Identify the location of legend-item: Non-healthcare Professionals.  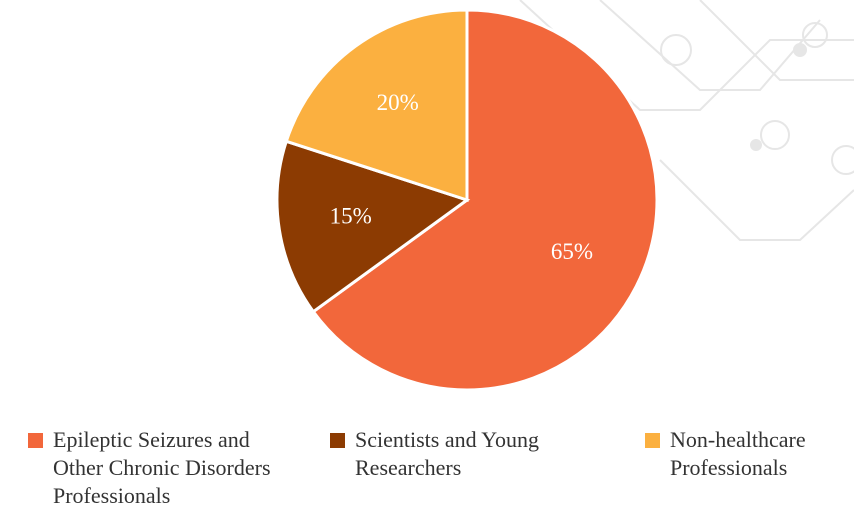
(749, 454).